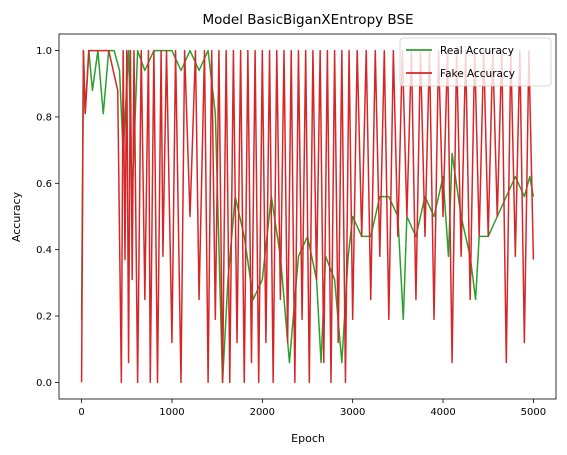 This screenshot has height=455, width=567. What do you see at coordinates (47, 217) in the screenshot?
I see `y-axis: 0.0 0.2 0.4 0.6 0.8 1.0` at bounding box center [47, 217].